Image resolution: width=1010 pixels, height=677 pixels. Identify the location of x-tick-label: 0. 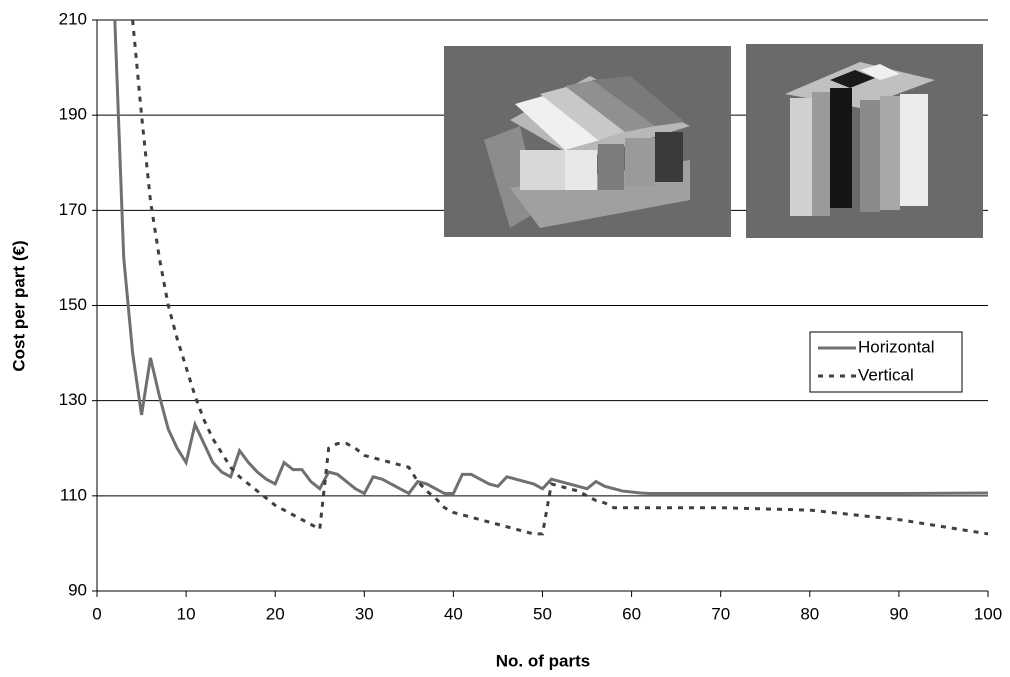
(96, 613).